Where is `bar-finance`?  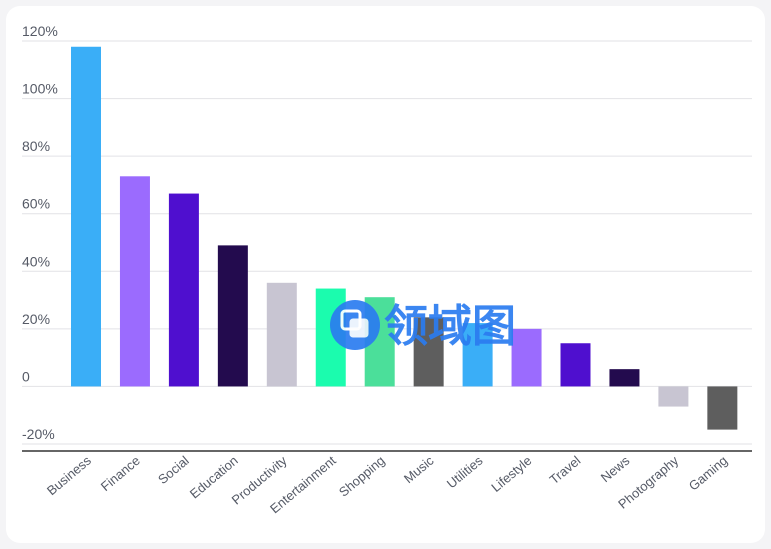
bar-finance is located at coordinates (134, 281).